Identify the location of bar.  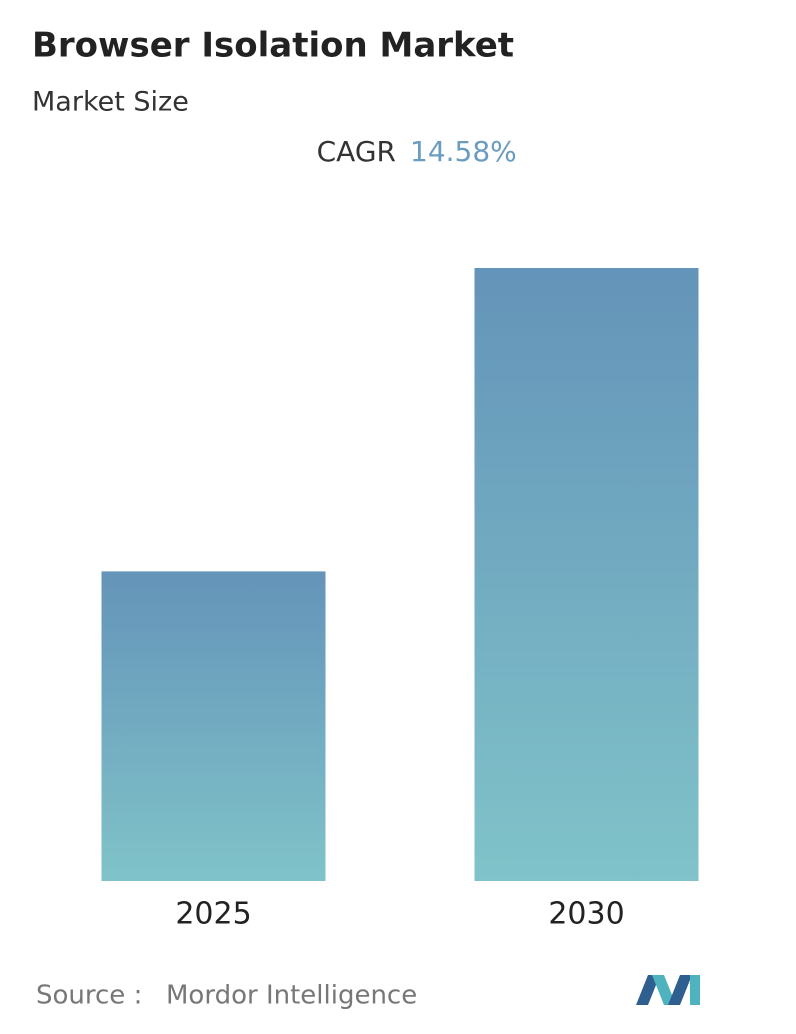
(213, 726).